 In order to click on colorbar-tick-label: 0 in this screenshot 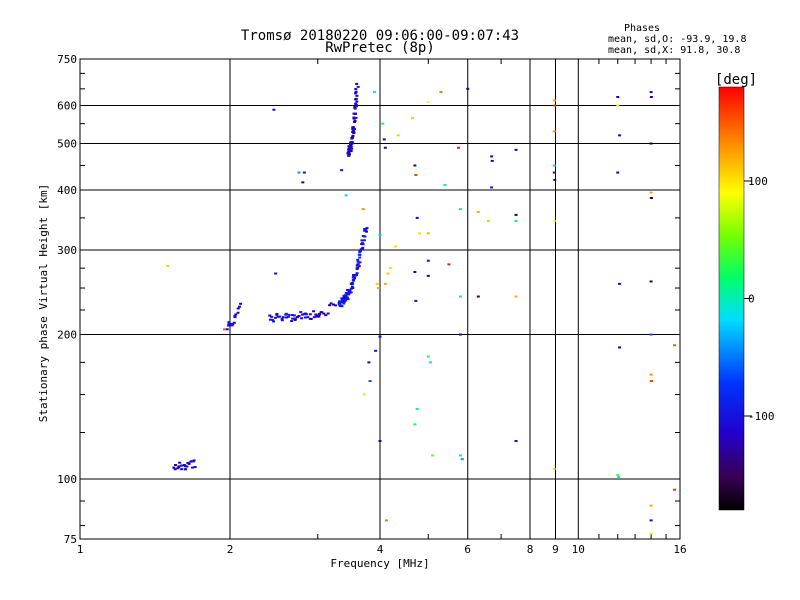, I will do `click(751, 299)`.